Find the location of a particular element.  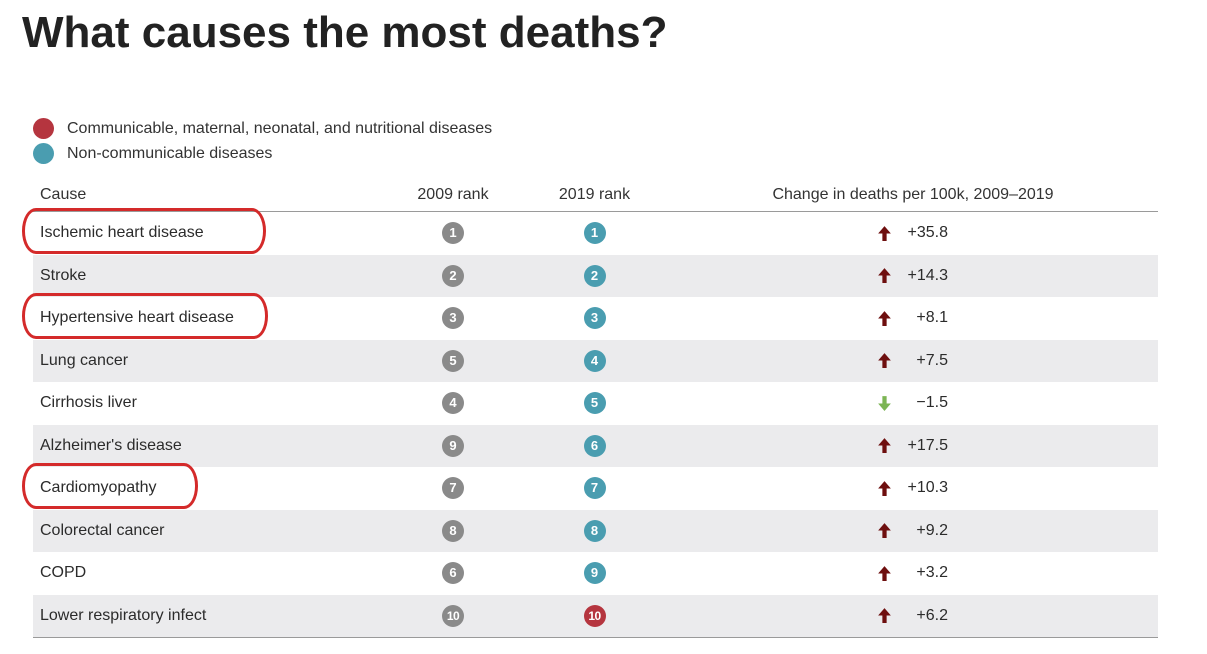

rank-2009-badge: 5 is located at coordinates (453, 360).